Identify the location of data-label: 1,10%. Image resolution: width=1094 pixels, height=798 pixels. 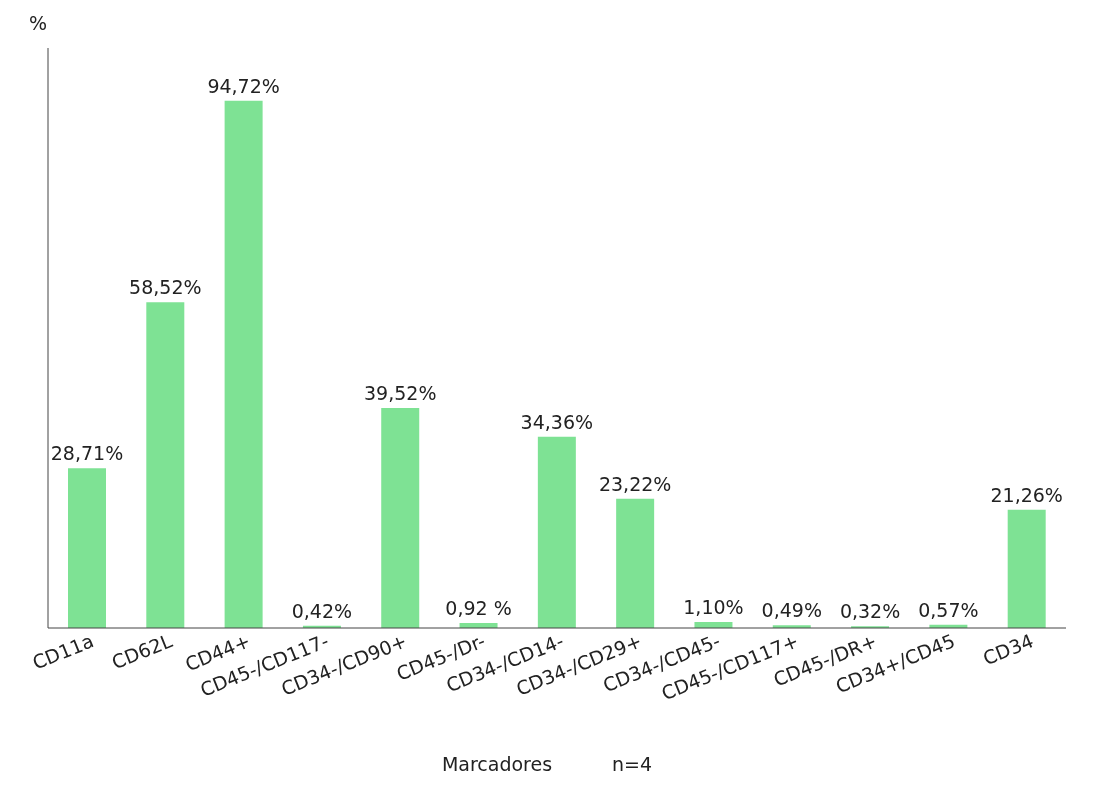
(713, 606).